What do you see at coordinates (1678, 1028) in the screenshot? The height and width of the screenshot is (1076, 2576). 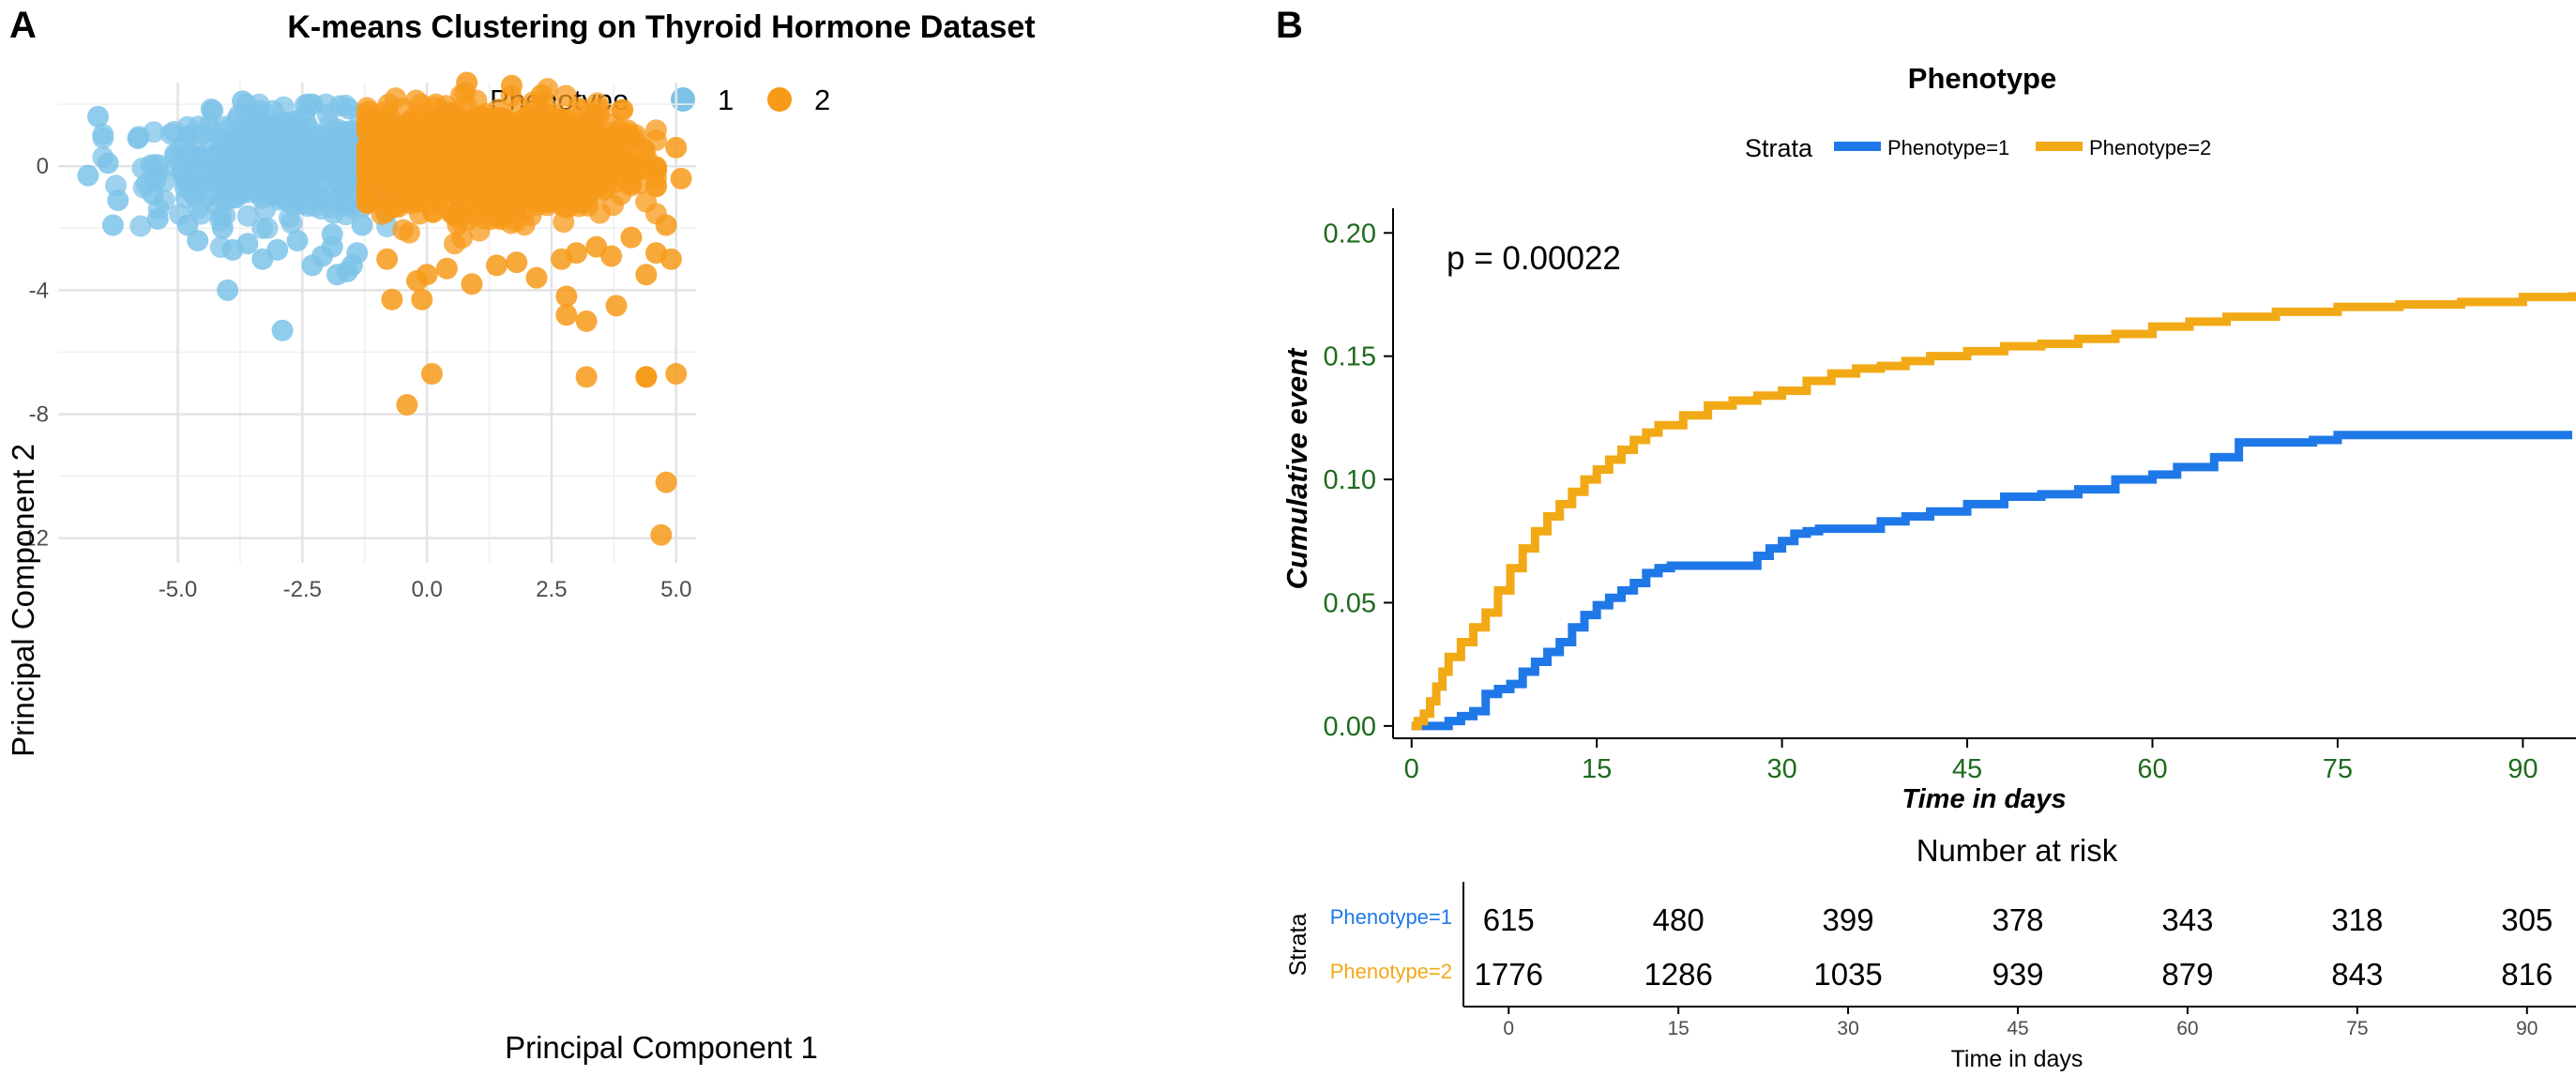 I see `risk-x-tick-label: 15` at bounding box center [1678, 1028].